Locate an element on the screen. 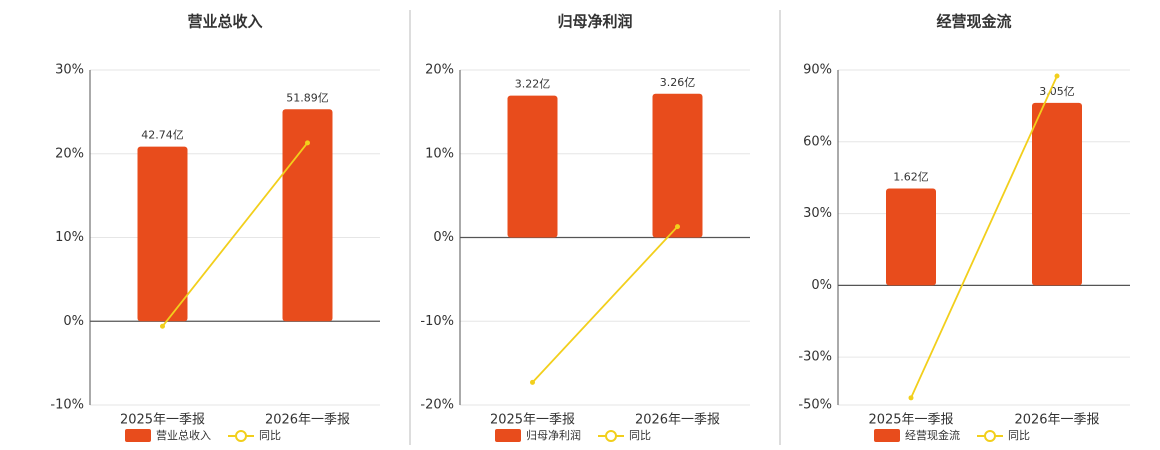 The image size is (1160, 450). y-tick-label: -30% is located at coordinates (815, 357).